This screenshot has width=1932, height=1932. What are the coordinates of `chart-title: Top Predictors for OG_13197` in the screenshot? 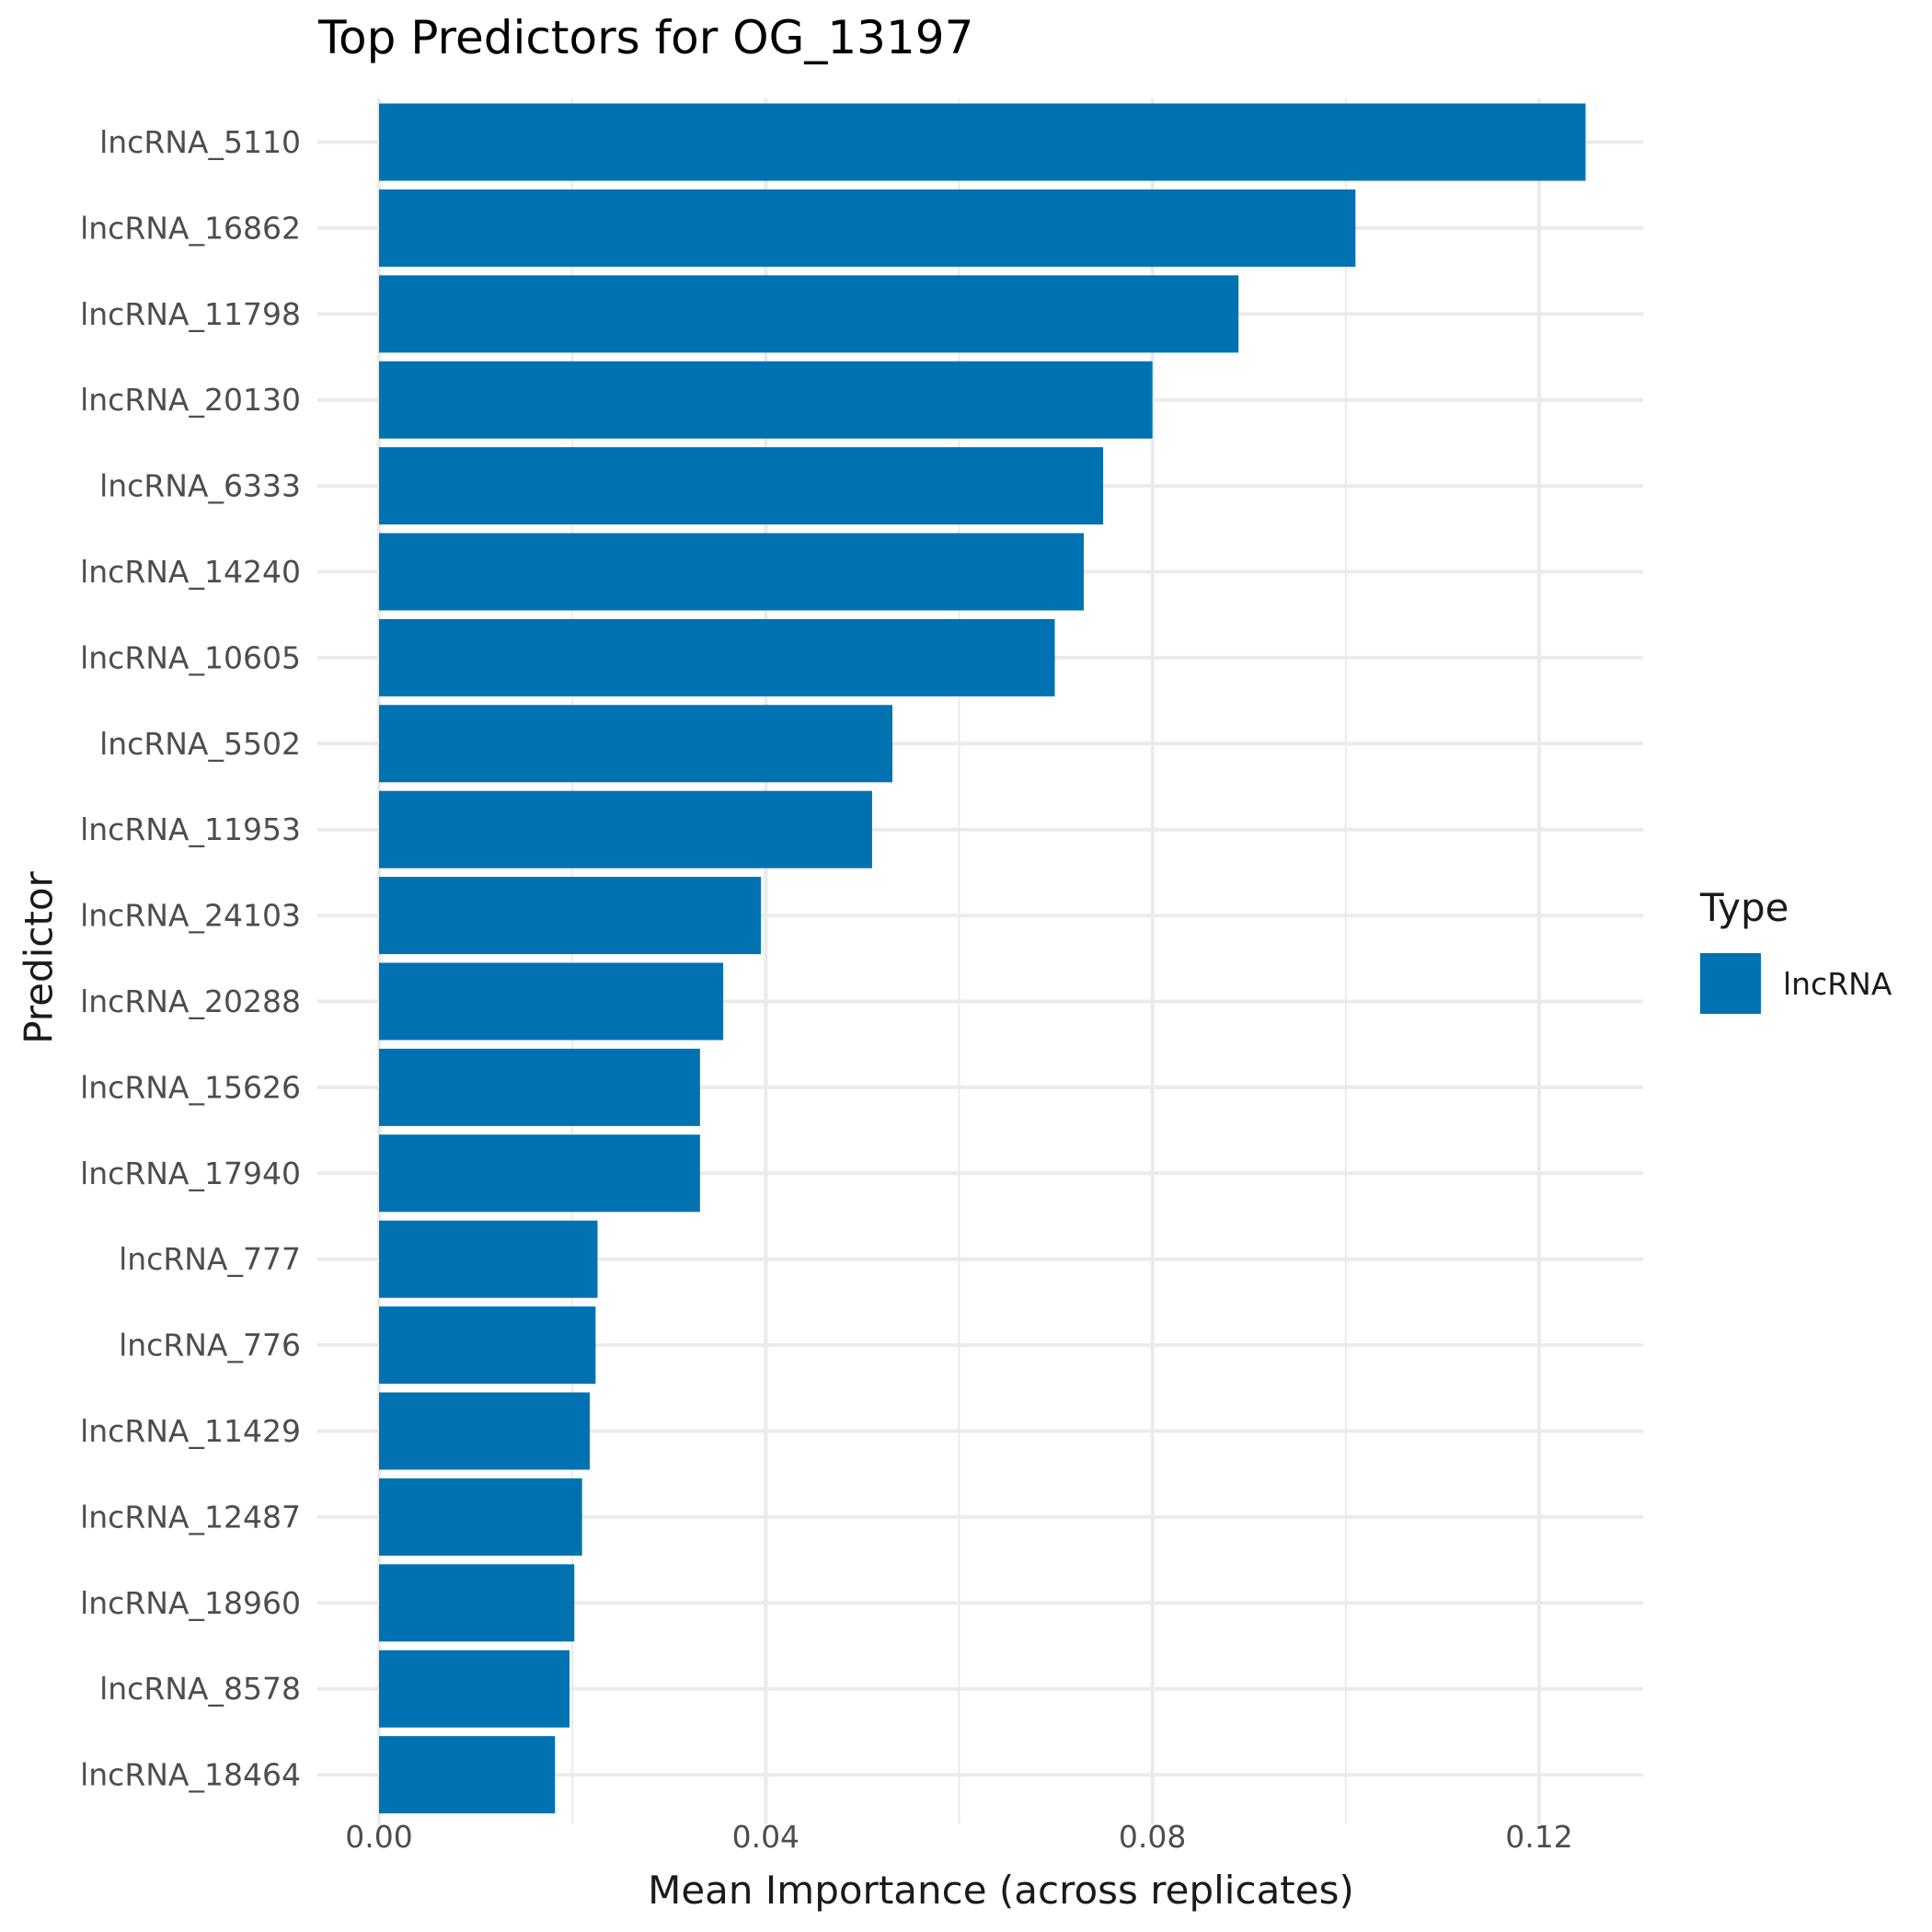 It's located at (646, 37).